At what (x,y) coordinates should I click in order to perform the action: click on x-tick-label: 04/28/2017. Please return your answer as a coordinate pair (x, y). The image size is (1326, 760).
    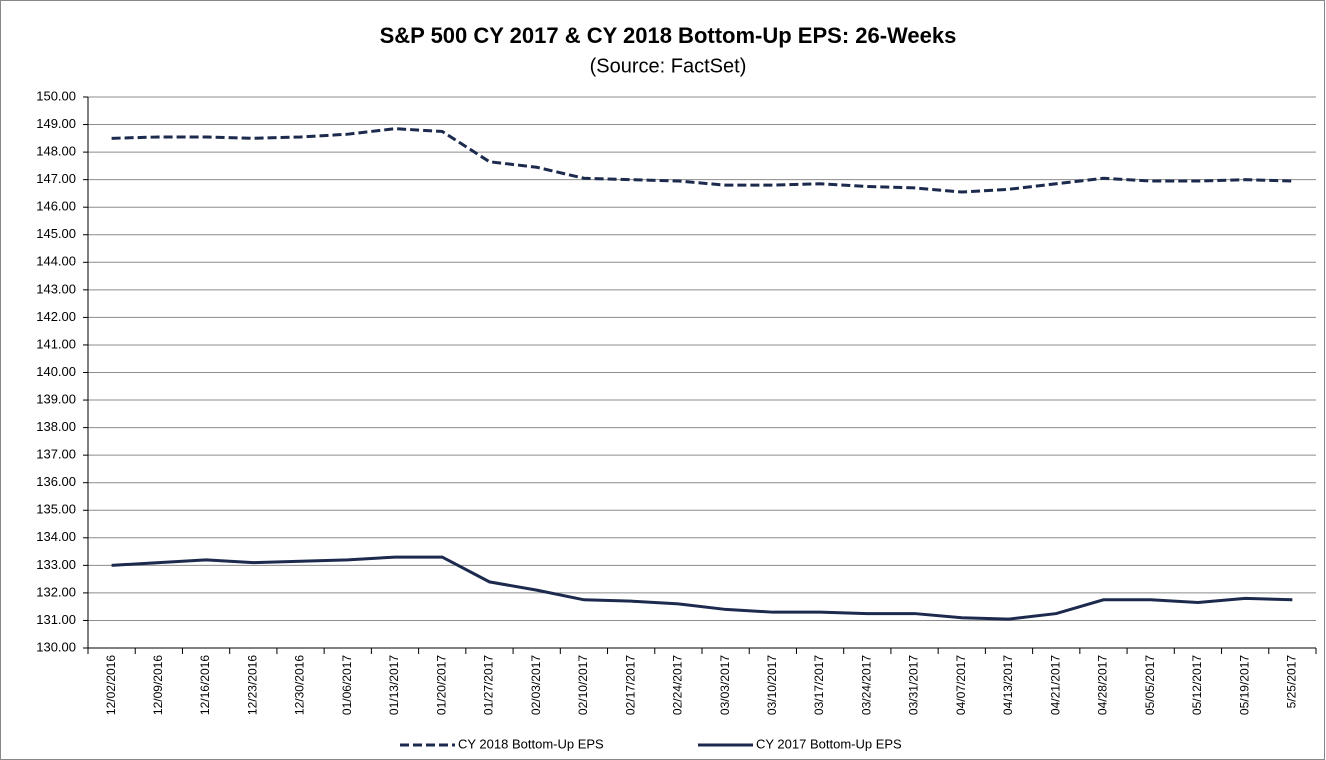
    Looking at the image, I should click on (1103, 685).